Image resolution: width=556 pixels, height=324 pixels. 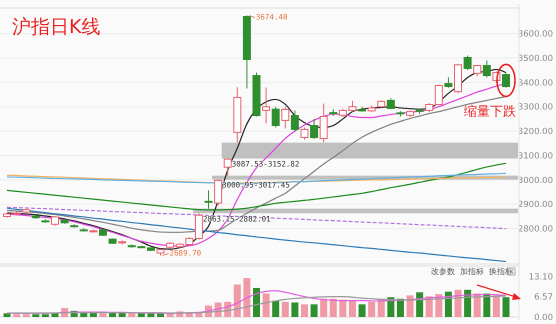 What do you see at coordinates (540, 277) in the screenshot?
I see `y-tick-label: 13.10` at bounding box center [540, 277].